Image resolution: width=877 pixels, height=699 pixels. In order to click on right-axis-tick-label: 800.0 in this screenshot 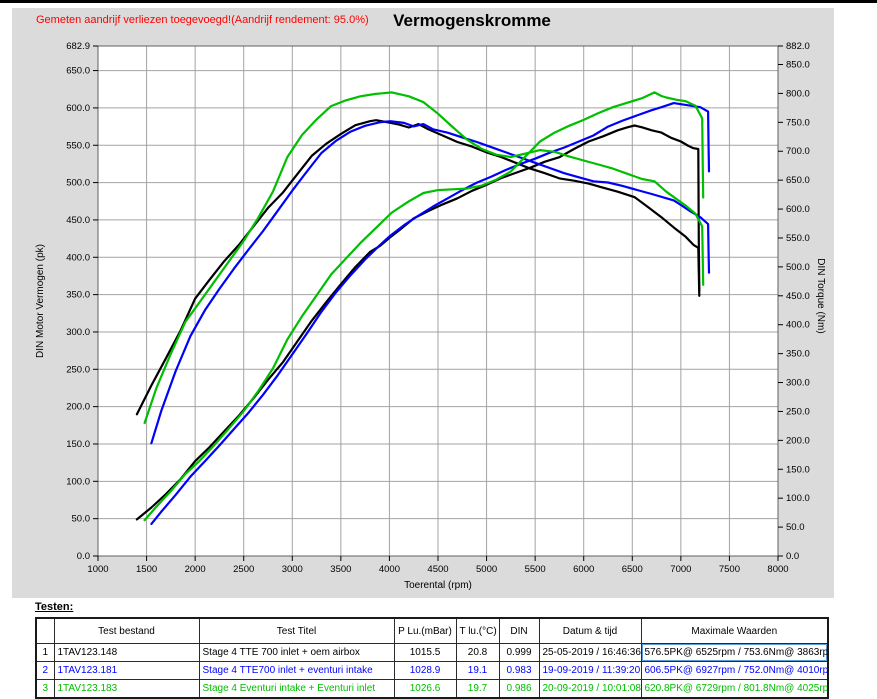, I will do `click(798, 93)`.